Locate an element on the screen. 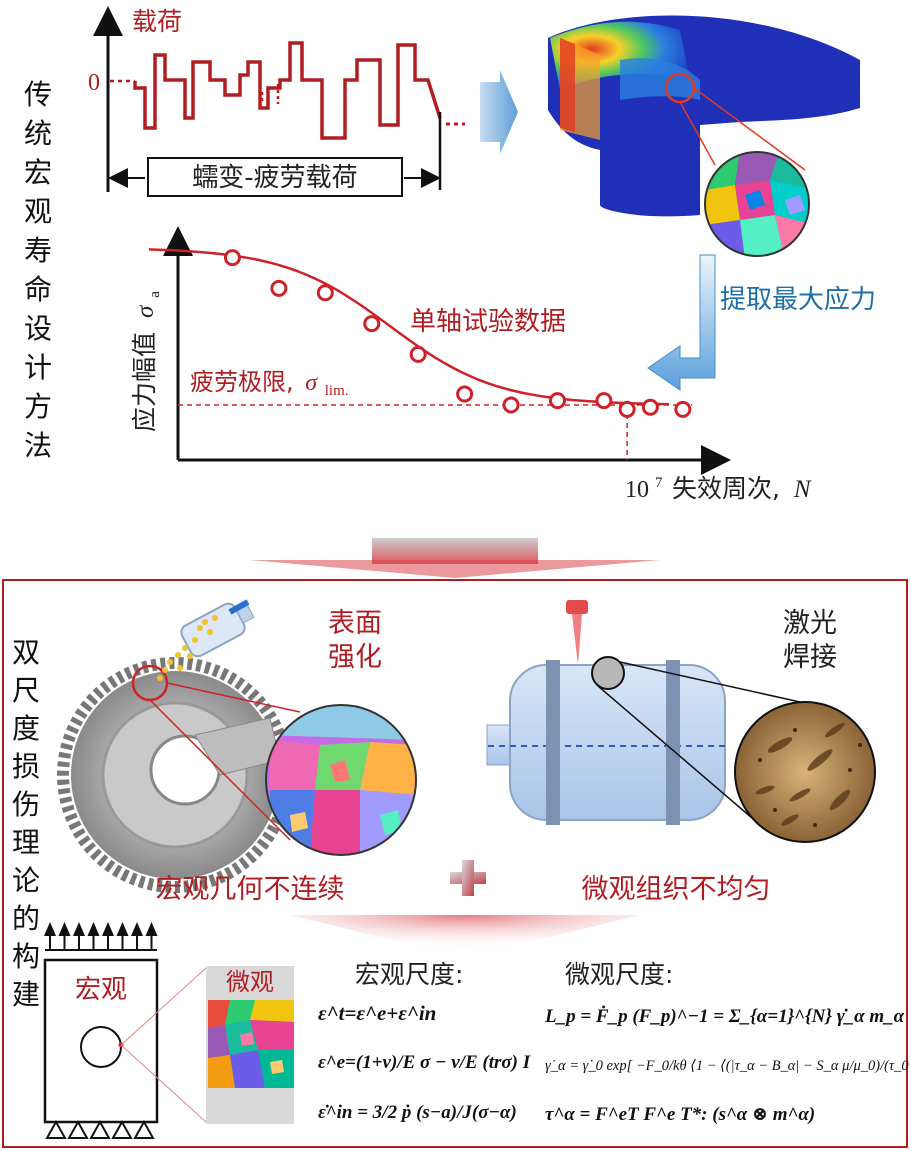 The height and width of the screenshot is (1150, 911). y-axis-label: 应力幅值 σ a is located at coordinates (146, 361).